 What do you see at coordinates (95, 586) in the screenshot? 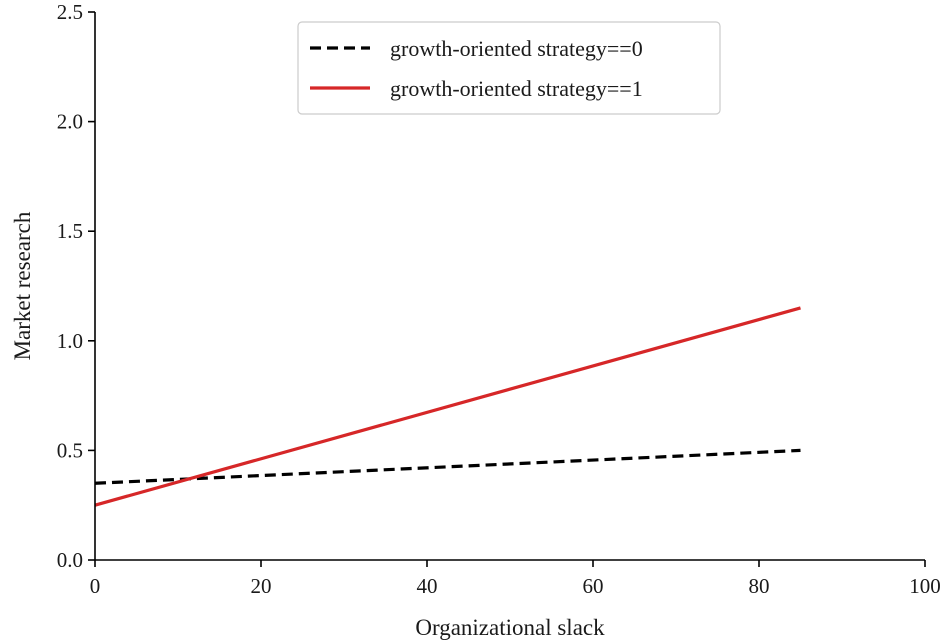
I see `x-tick-label: 0` at bounding box center [95, 586].